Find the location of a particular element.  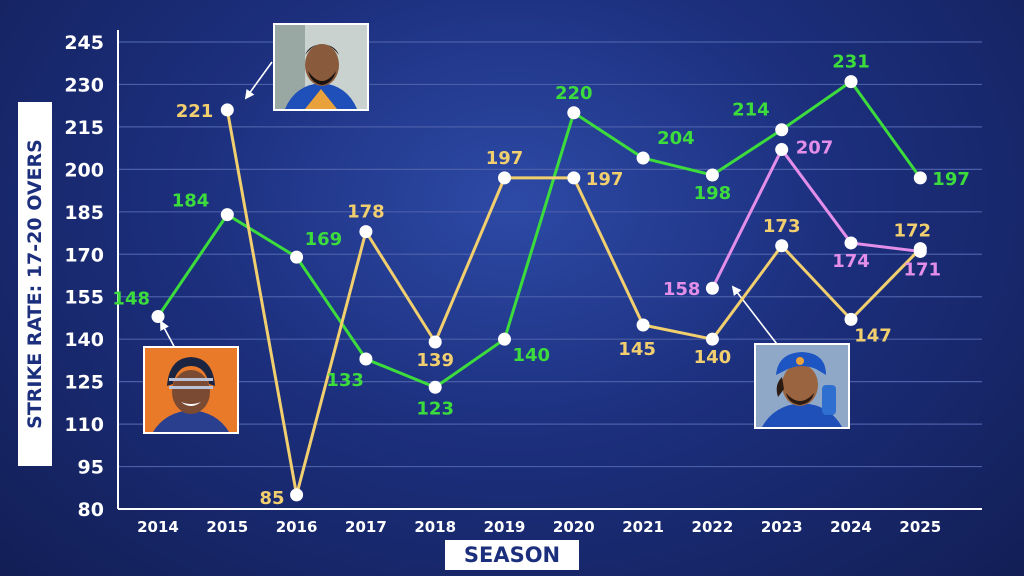

x-tick-label: 2014 is located at coordinates (158, 527).